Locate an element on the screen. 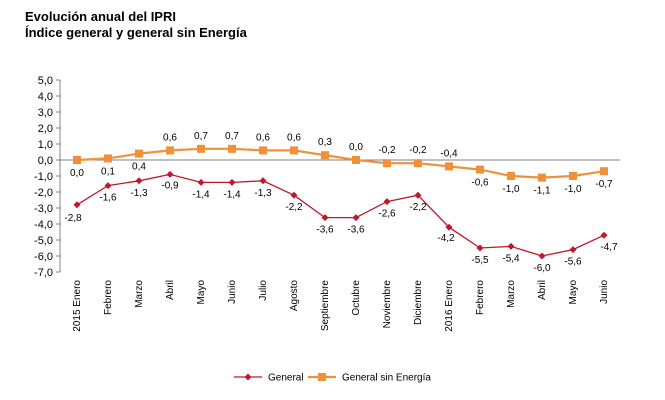  x-tick-label: Octubre is located at coordinates (356, 298).